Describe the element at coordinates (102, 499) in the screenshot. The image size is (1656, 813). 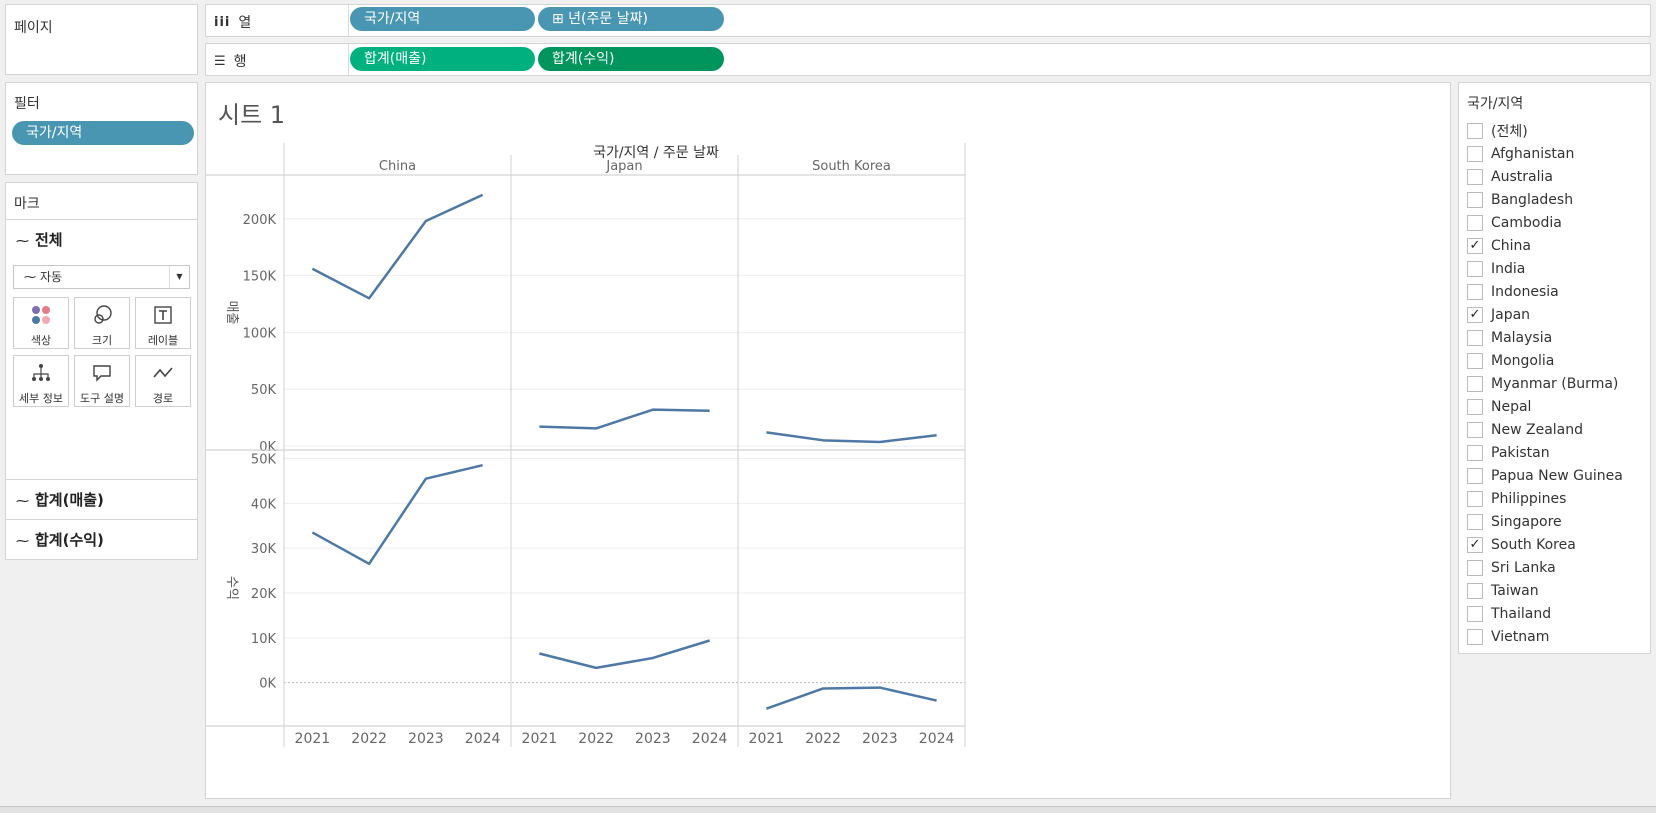
I see `marks-card-sales: ⁓ 합계(매출)` at that location.